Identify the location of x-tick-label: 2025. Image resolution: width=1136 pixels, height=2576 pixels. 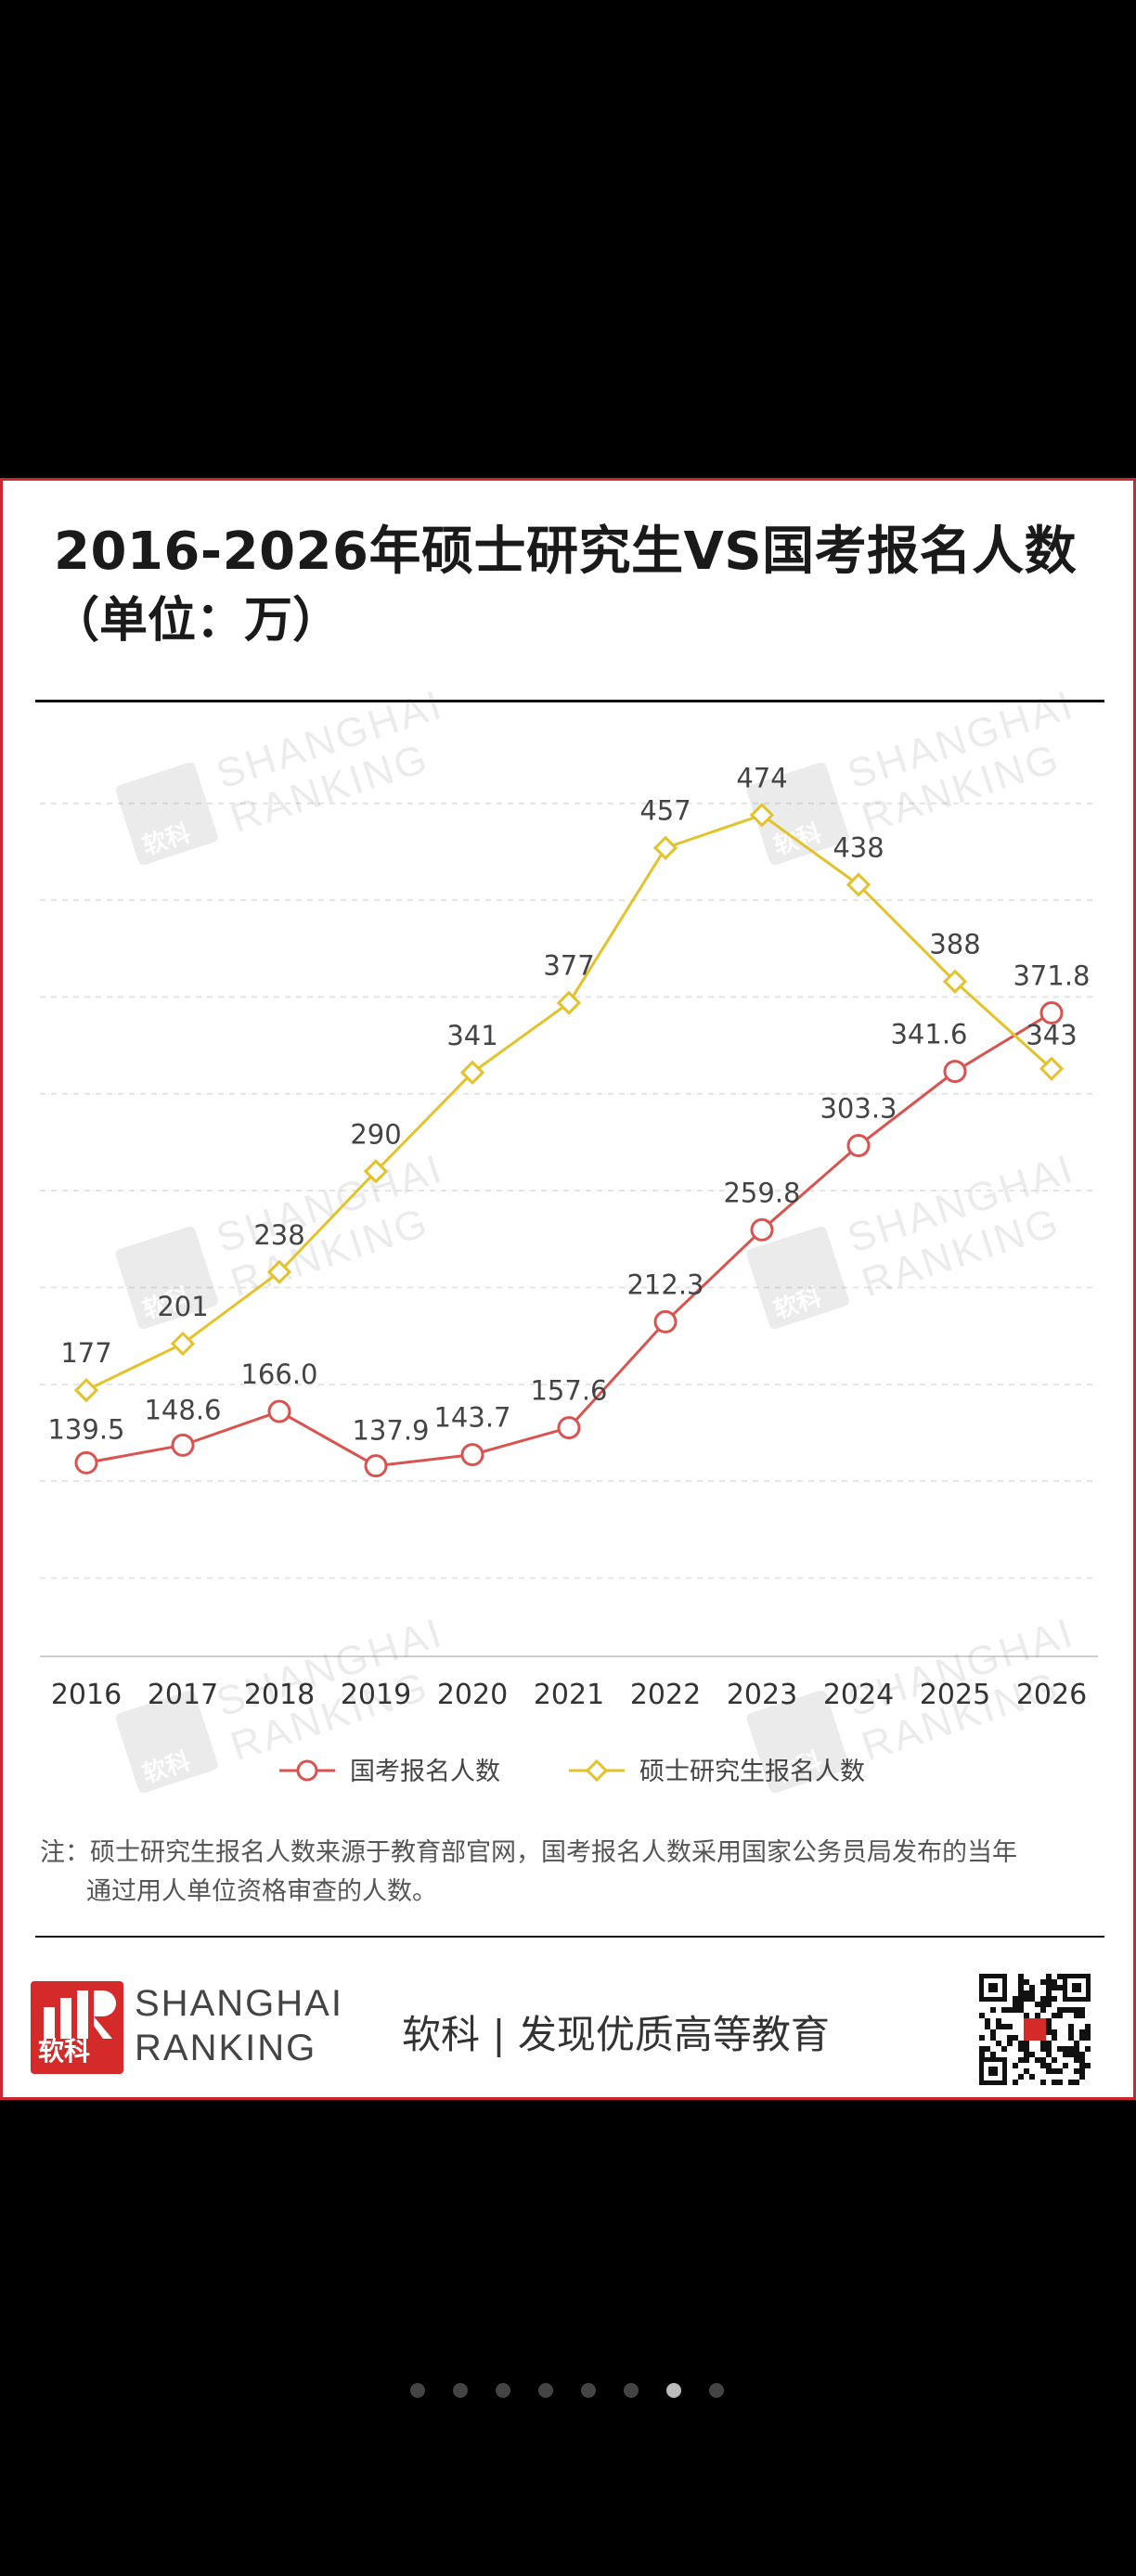
(955, 1695).